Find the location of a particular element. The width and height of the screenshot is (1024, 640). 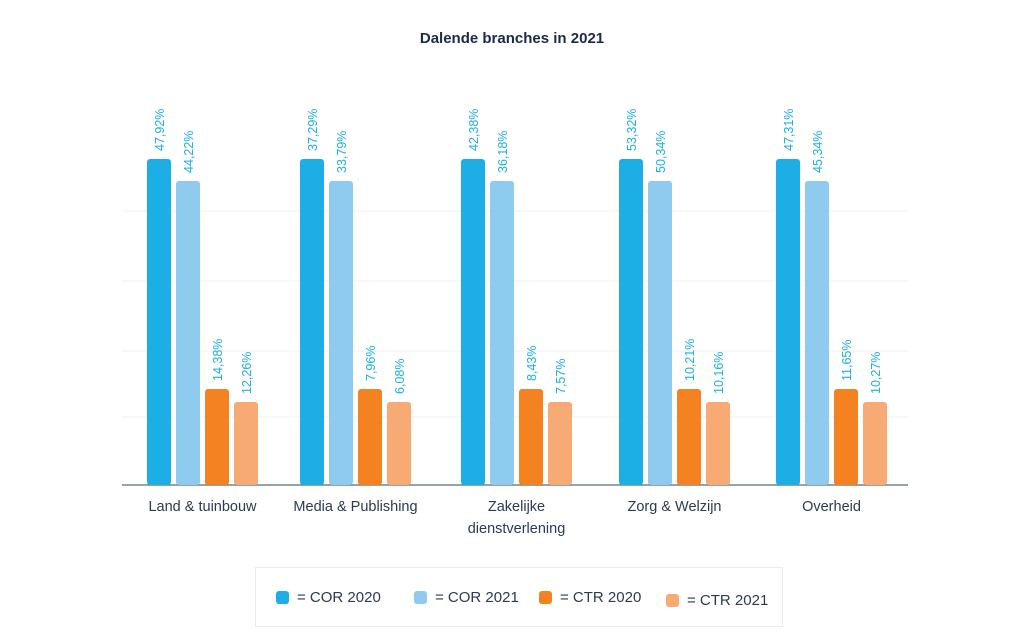

legend-item: = COR 2020 is located at coordinates (328, 597).